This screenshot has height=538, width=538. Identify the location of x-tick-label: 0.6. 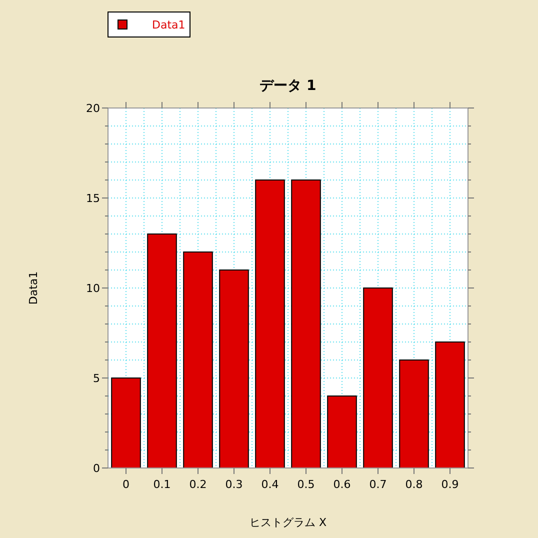
(342, 484).